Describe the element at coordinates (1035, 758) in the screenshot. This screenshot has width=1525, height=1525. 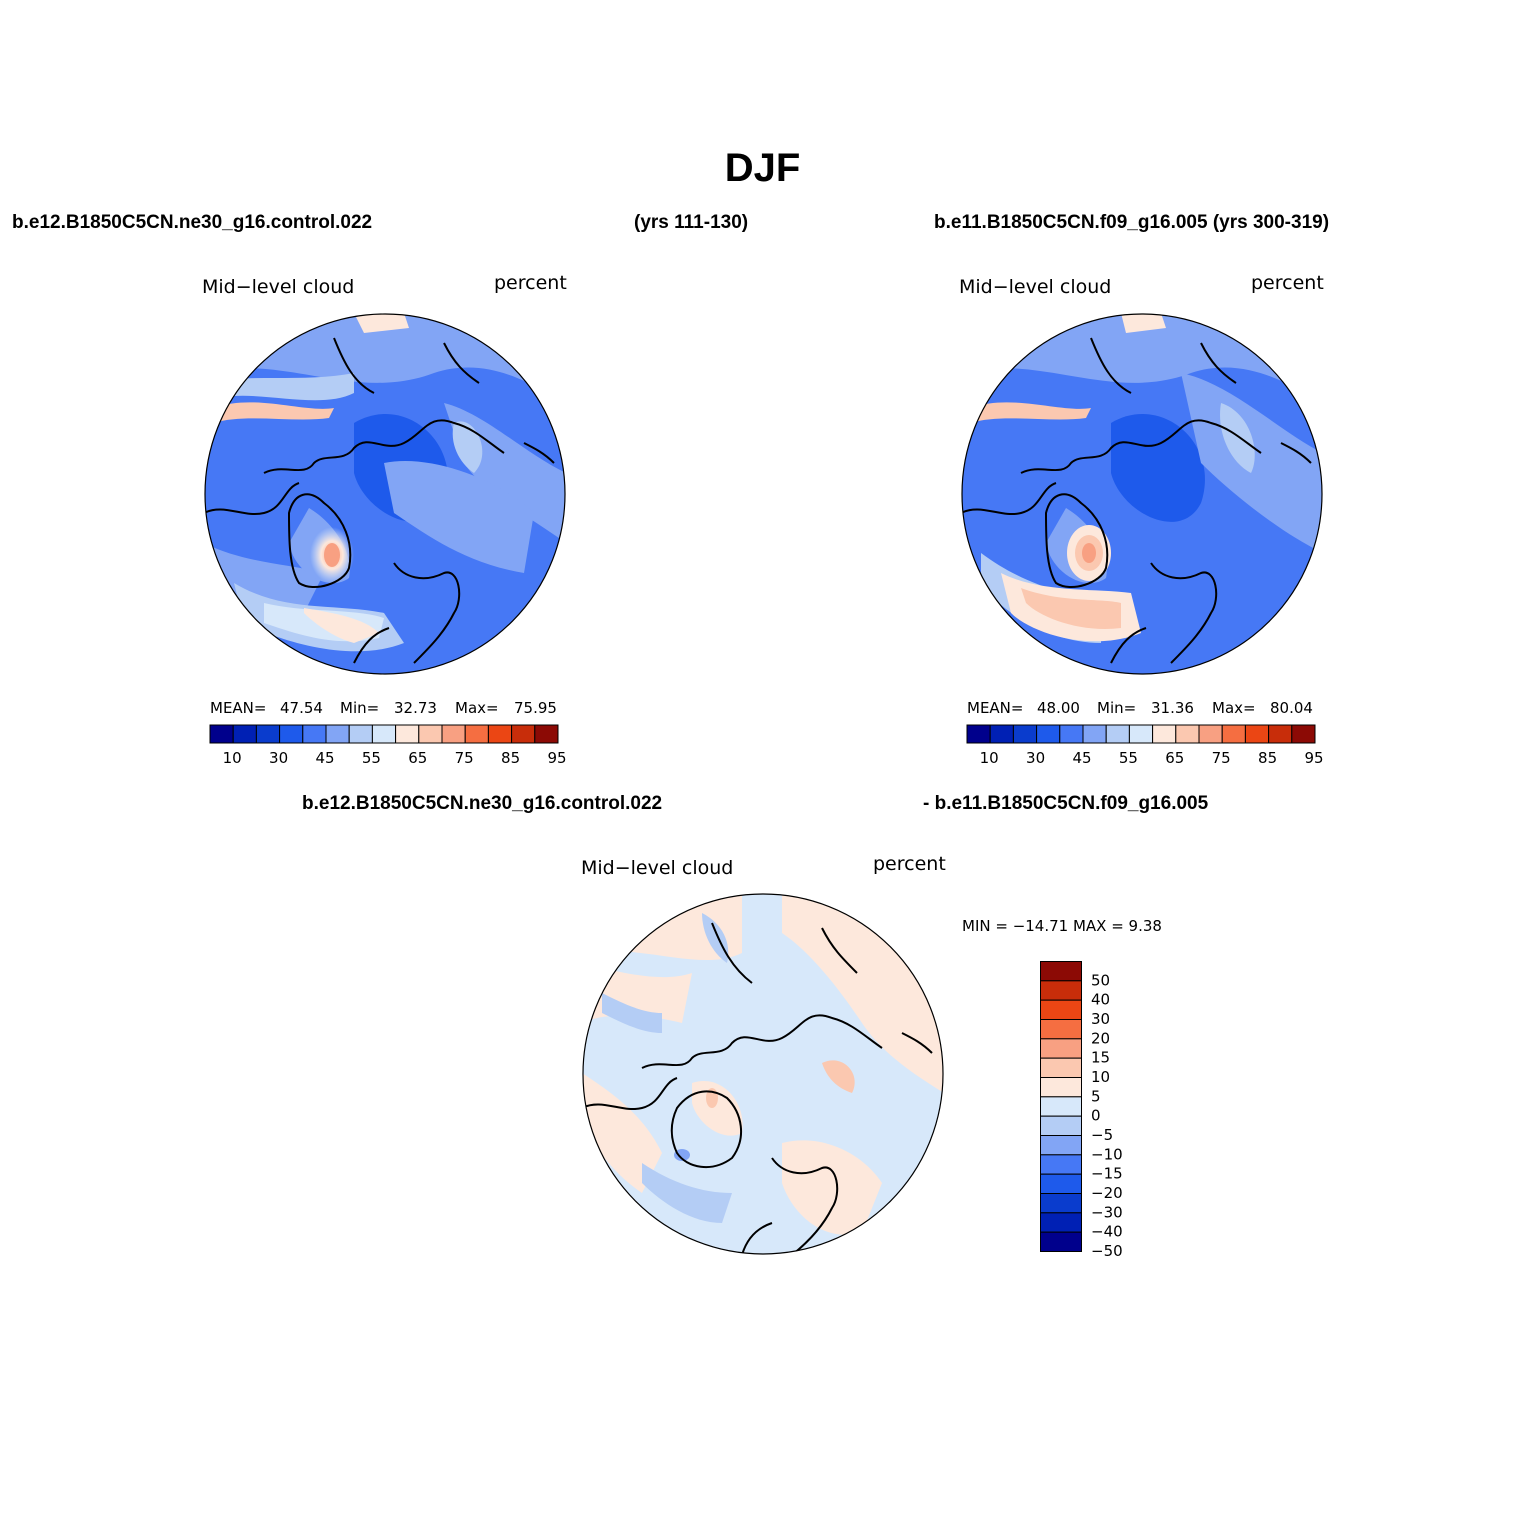
I see `panel2-colorbar-tick-label: 30` at that location.